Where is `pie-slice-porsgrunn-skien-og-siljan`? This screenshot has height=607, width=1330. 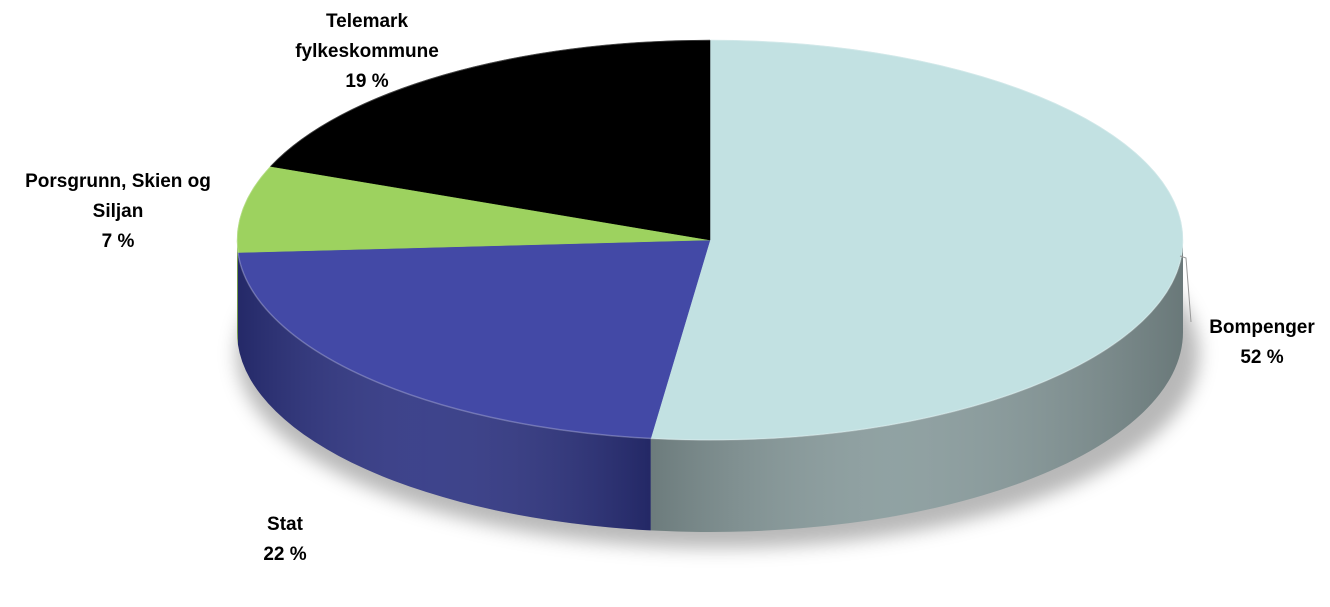 pie-slice-porsgrunn-skien-og-siljan is located at coordinates (473, 209).